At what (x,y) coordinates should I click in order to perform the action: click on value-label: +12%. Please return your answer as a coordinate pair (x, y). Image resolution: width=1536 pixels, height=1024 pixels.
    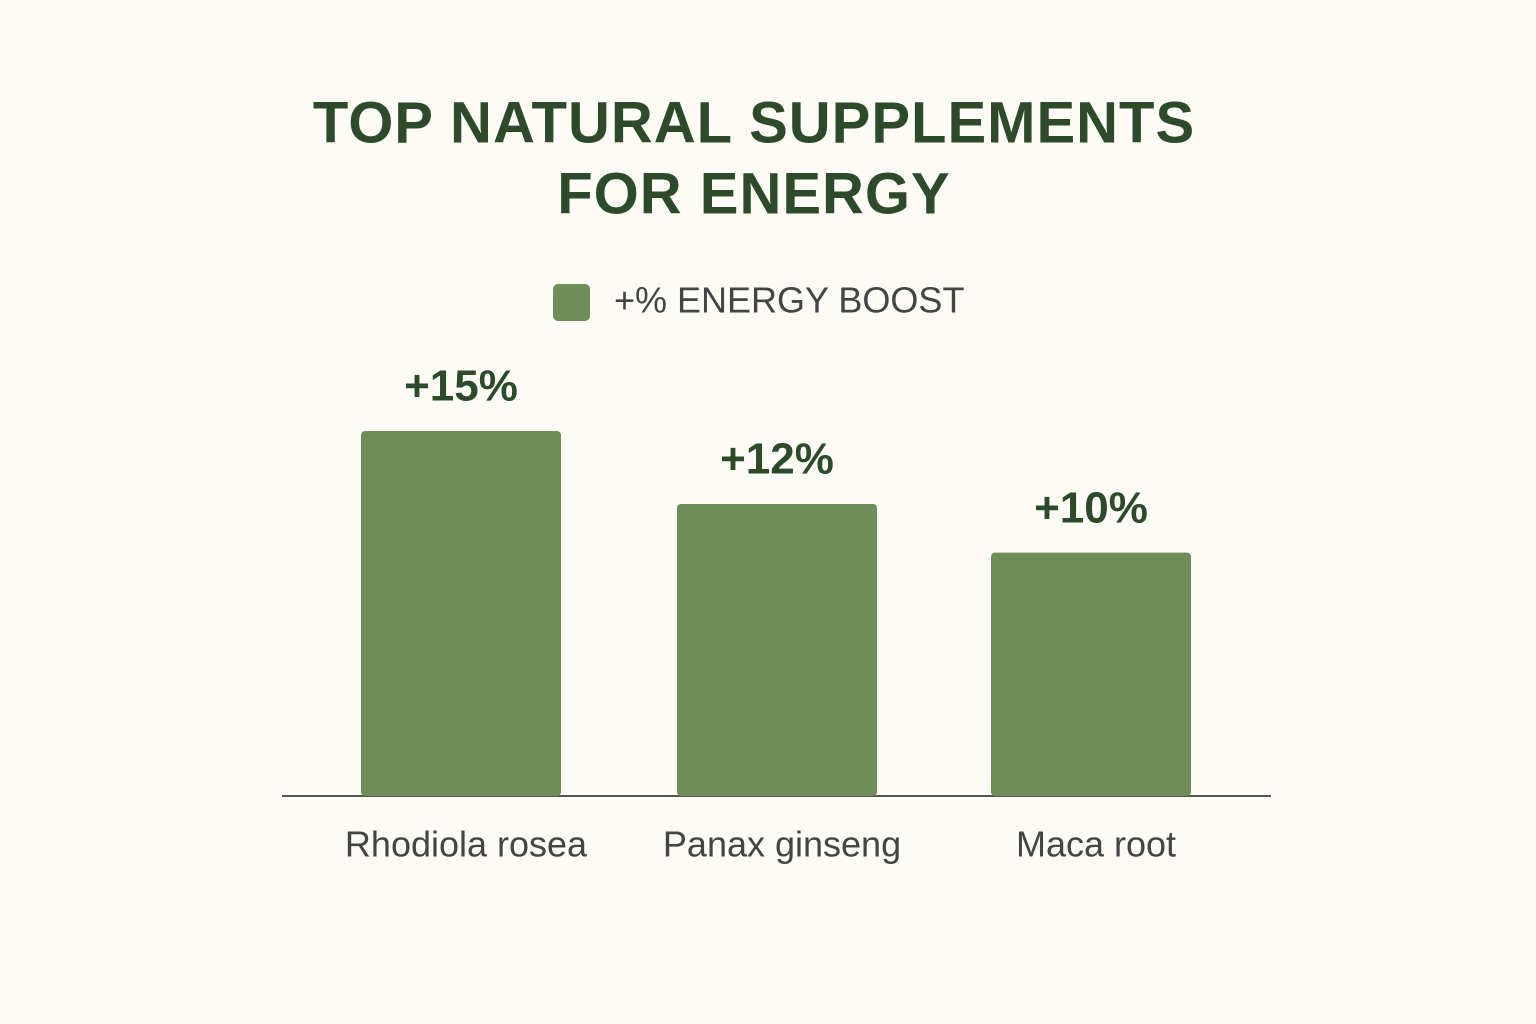
    Looking at the image, I should click on (777, 459).